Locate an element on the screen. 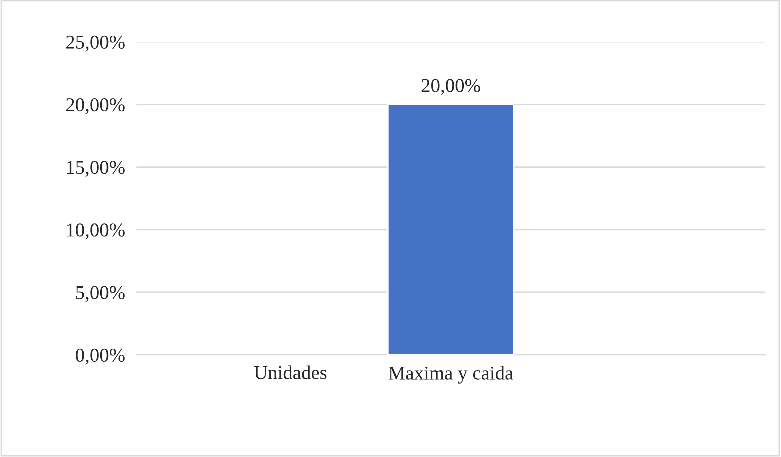  y-tick-label: 25,00% is located at coordinates (95, 44).